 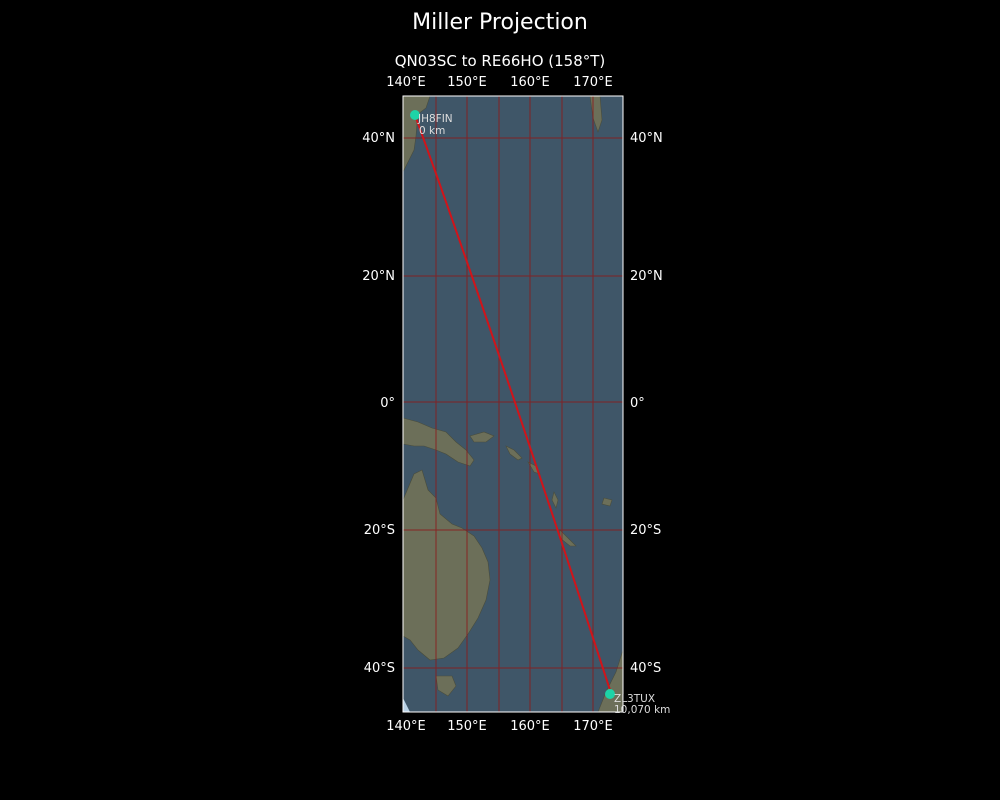 I want to click on lat-tick-label-right: 40°S, so click(x=645, y=668).